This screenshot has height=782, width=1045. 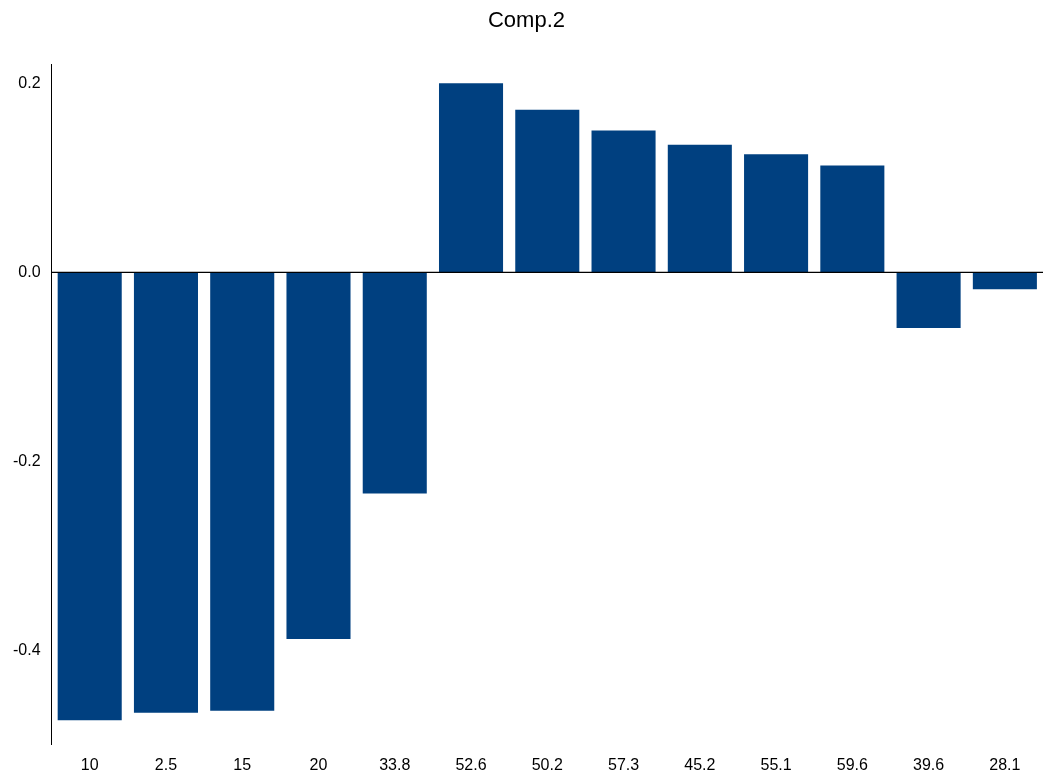 I want to click on y-tick-label: -0.2, so click(x=26, y=460).